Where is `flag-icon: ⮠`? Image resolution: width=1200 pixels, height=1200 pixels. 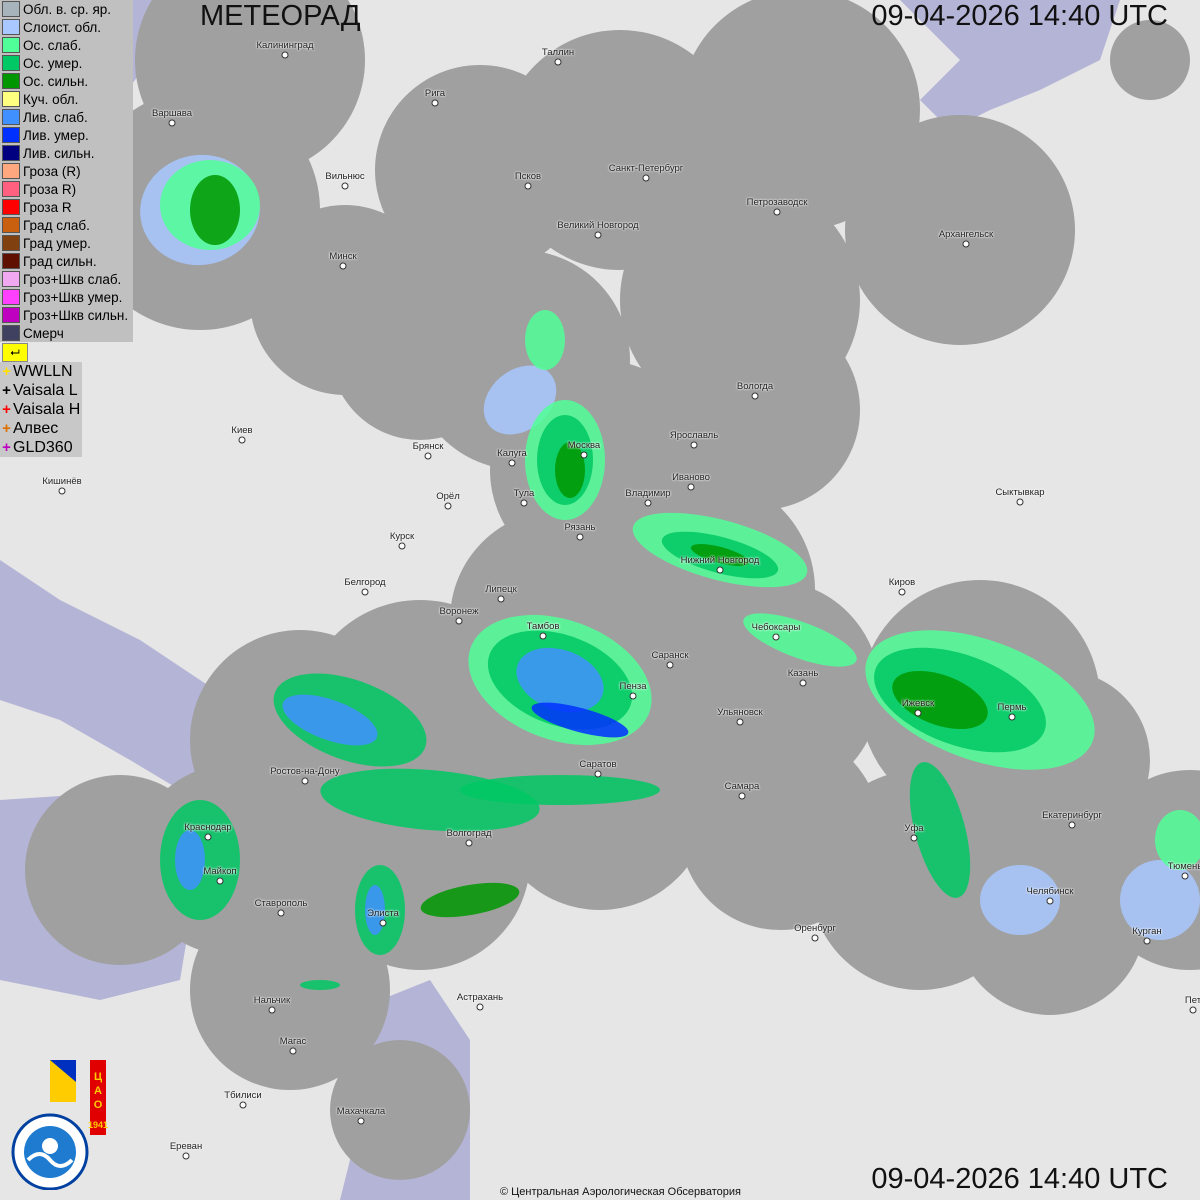
flag-icon: ⮠ is located at coordinates (15, 352).